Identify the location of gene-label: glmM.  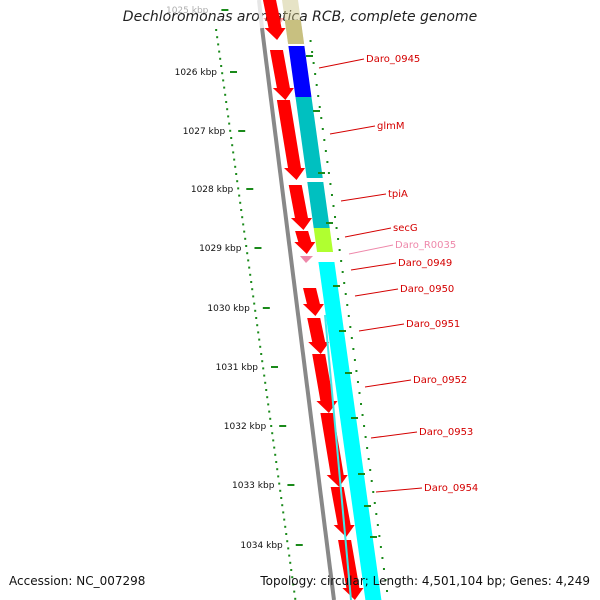
(391, 126).